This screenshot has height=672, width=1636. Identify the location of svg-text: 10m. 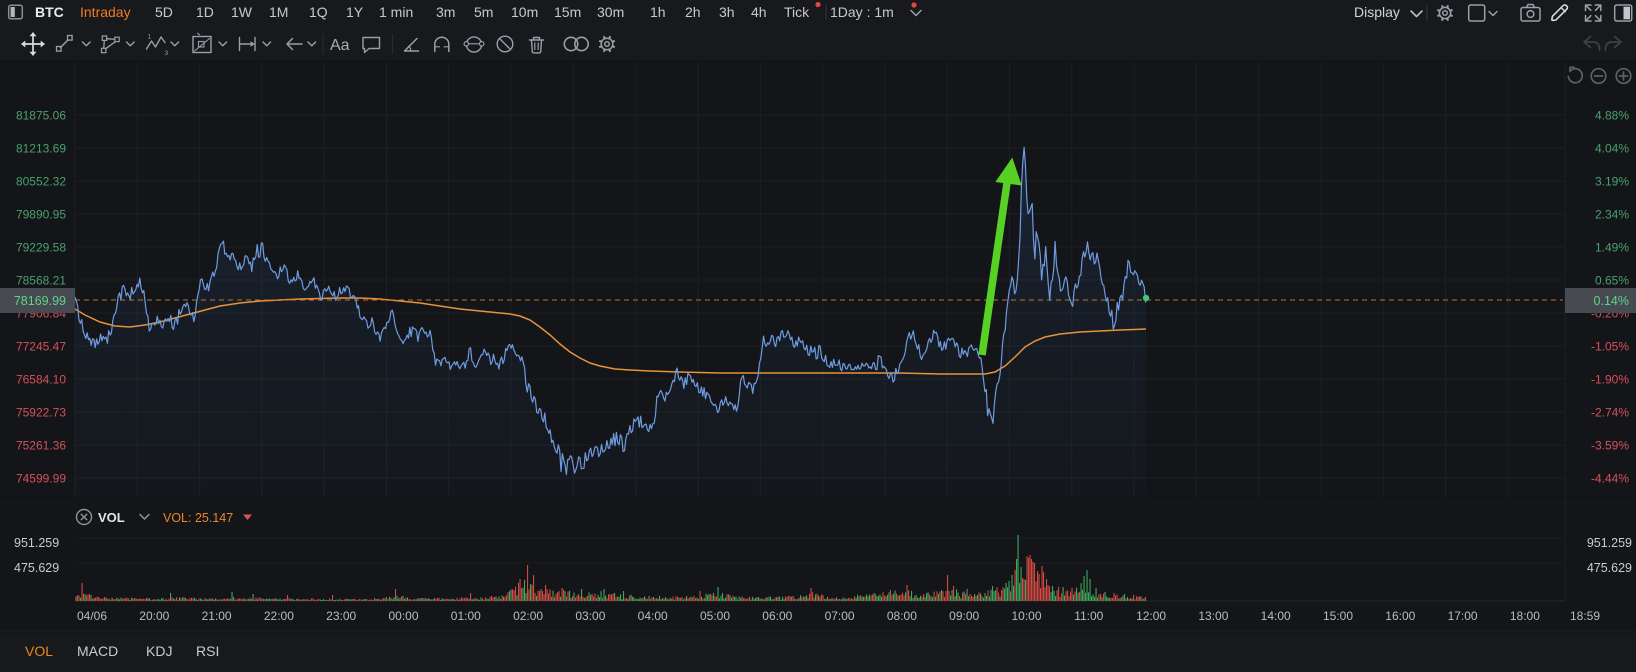
(524, 12).